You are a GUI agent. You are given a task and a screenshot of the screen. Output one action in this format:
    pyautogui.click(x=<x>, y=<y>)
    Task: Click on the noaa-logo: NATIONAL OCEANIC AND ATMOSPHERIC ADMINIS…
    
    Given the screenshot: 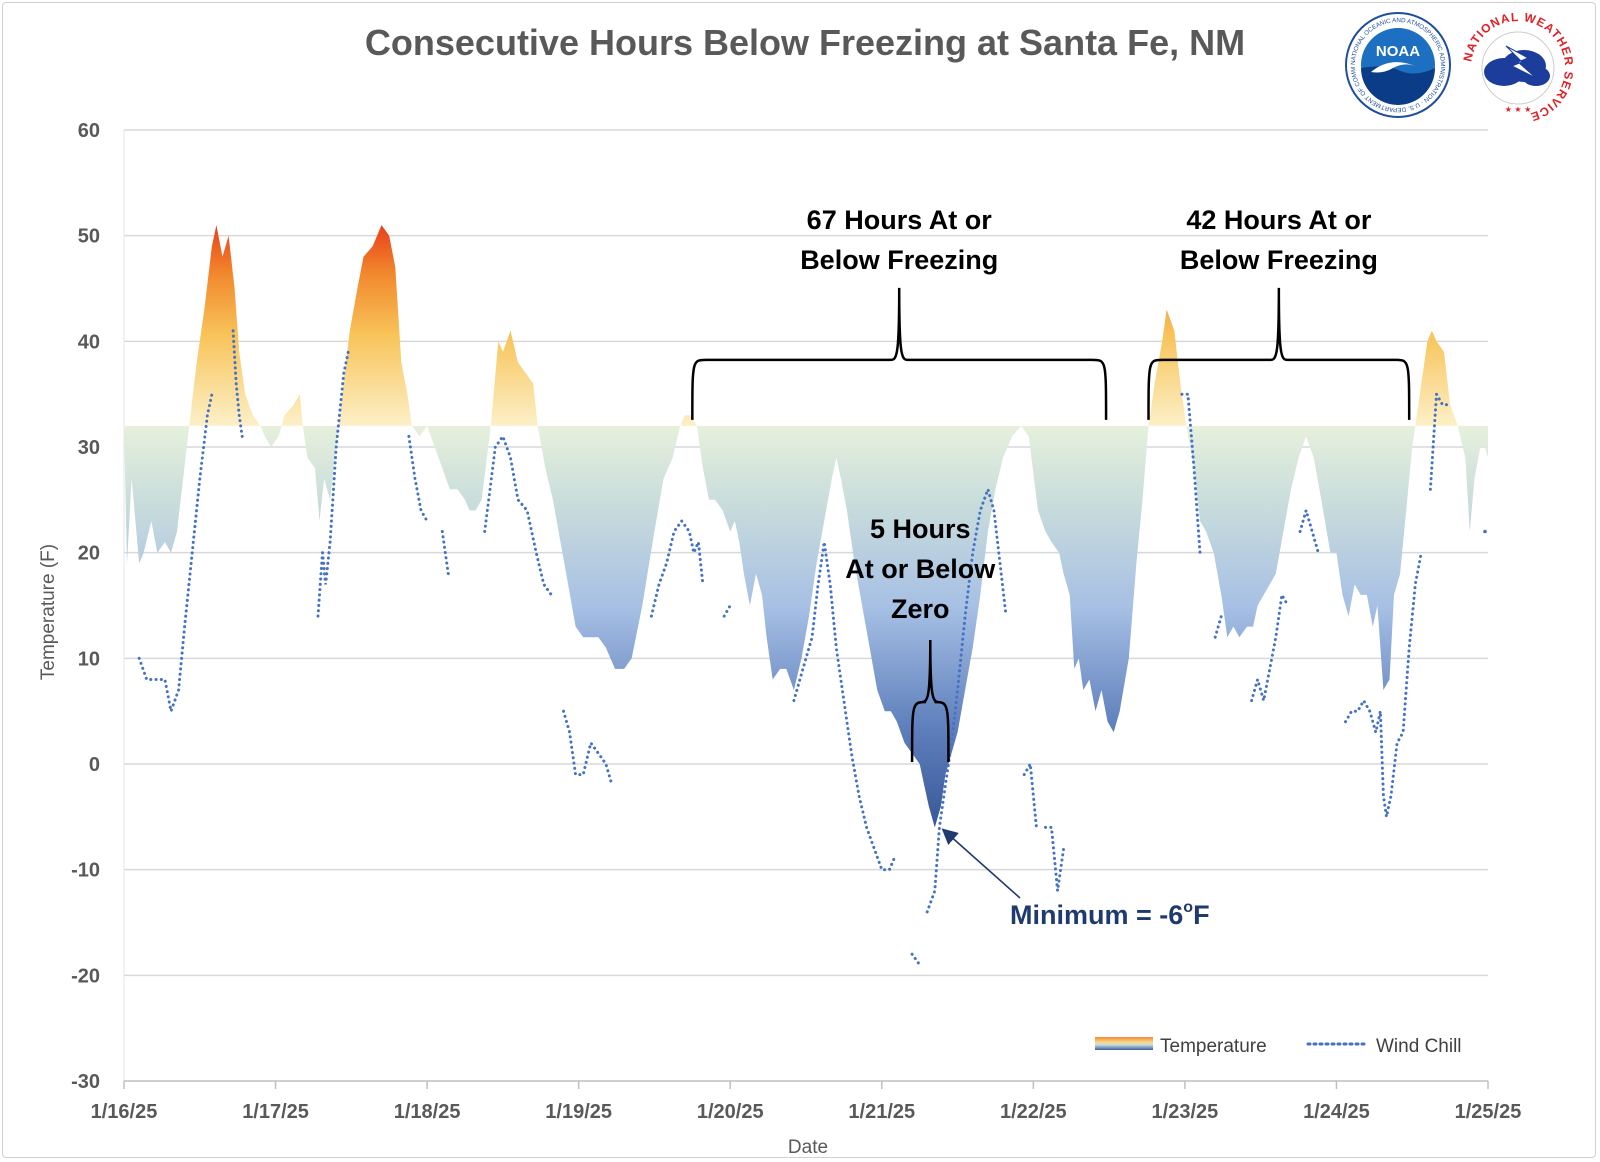 What is the action you would take?
    pyautogui.click(x=1398, y=65)
    